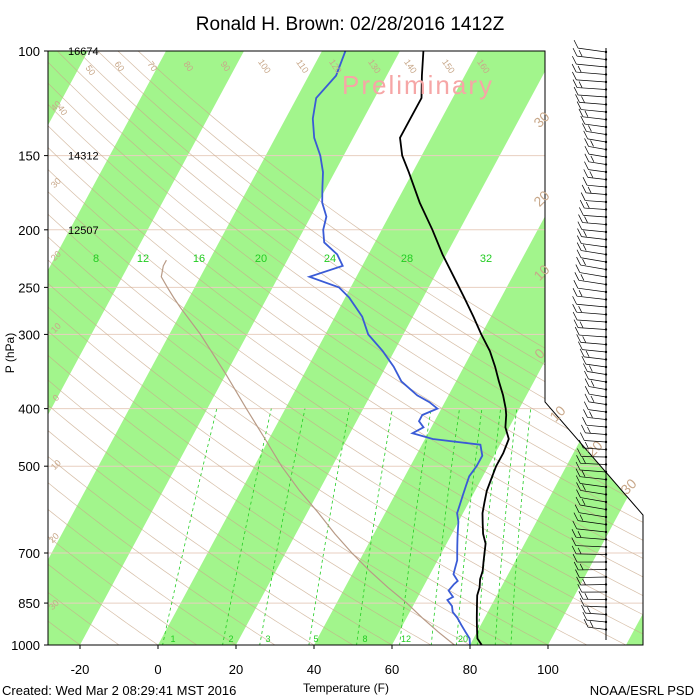 The height and width of the screenshot is (700, 700). I want to click on y-tick-label: 300, so click(29, 334).